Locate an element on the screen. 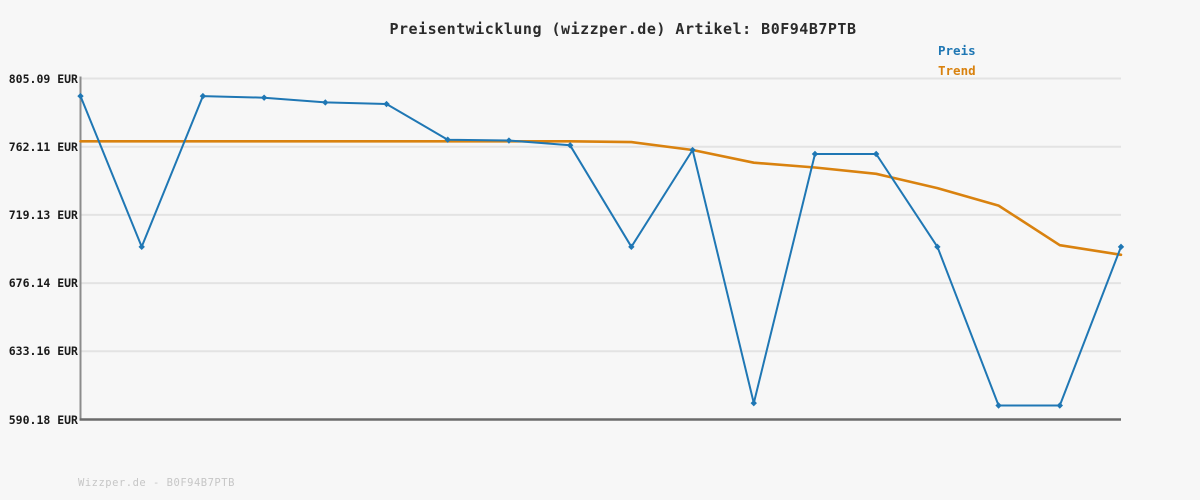  y-axis-tick-label: 633.16 EUR is located at coordinates (43, 351).